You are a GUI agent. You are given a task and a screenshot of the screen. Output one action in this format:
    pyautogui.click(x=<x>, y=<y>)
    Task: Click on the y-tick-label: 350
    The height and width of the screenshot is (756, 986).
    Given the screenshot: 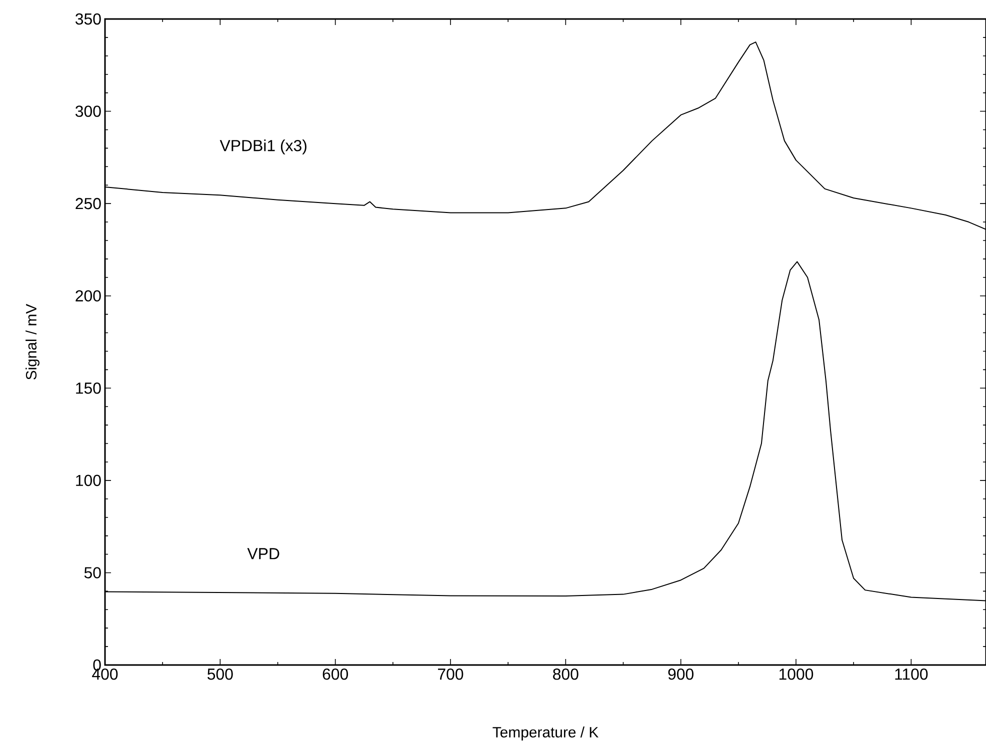 What is the action you would take?
    pyautogui.click(x=88, y=19)
    